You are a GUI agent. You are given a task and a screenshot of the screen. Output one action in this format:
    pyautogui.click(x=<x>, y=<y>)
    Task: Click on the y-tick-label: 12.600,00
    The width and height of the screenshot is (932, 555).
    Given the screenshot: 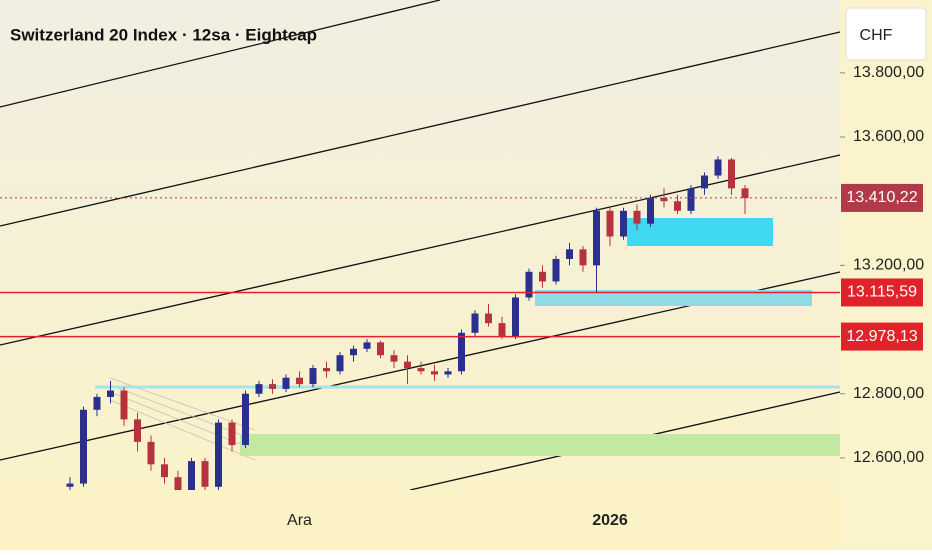 What is the action you would take?
    pyautogui.click(x=888, y=457)
    